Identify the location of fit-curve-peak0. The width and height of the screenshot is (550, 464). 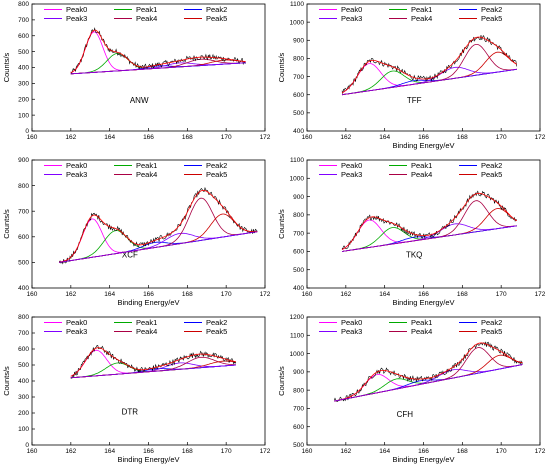
(158, 52).